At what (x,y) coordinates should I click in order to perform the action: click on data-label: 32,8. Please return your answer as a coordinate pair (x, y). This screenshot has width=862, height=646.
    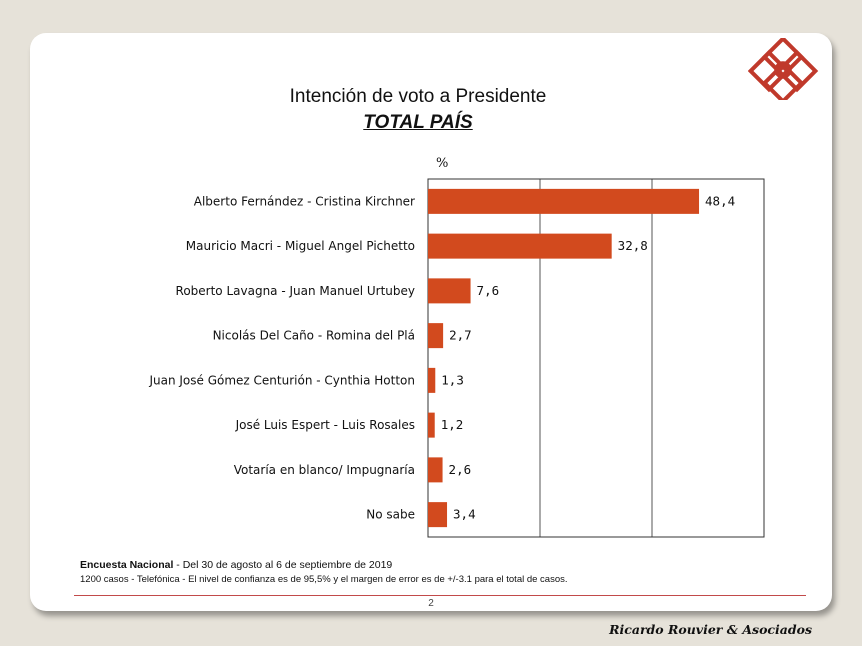
    Looking at the image, I should click on (633, 245).